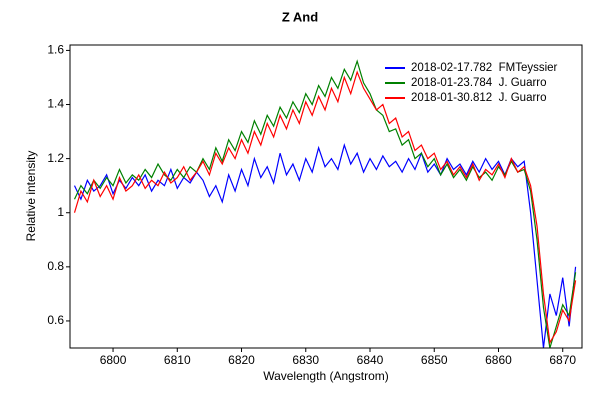 Image resolution: width=600 pixels, height=400 pixels. I want to click on x-axis-label: Wavelength (Angstrom), so click(326, 376).